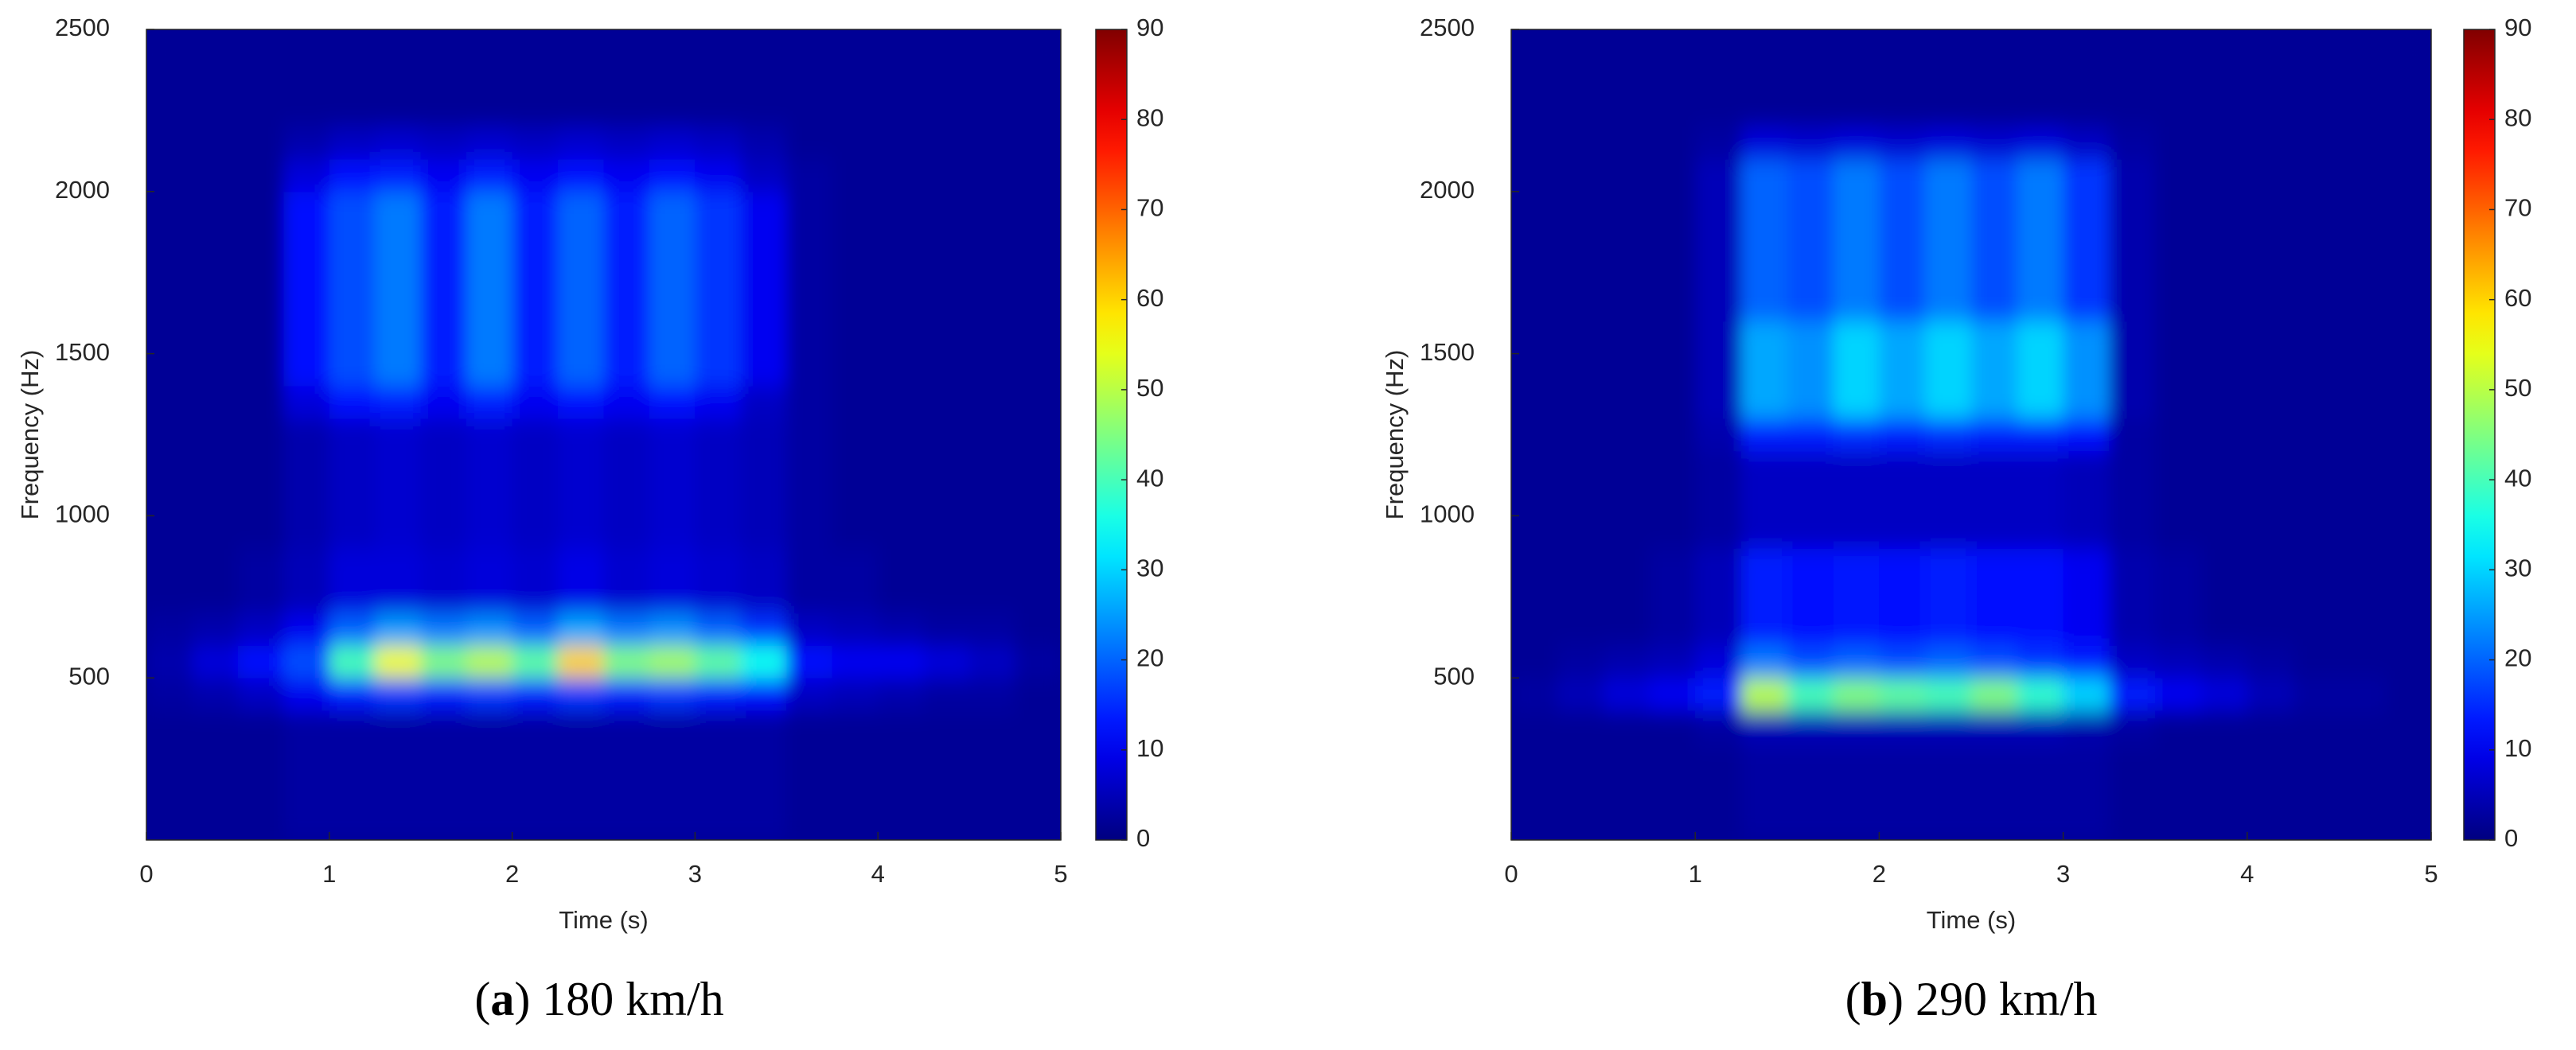 This screenshot has width=2576, height=1050. What do you see at coordinates (82, 190) in the screenshot?
I see `y-tick-label: 2000` at bounding box center [82, 190].